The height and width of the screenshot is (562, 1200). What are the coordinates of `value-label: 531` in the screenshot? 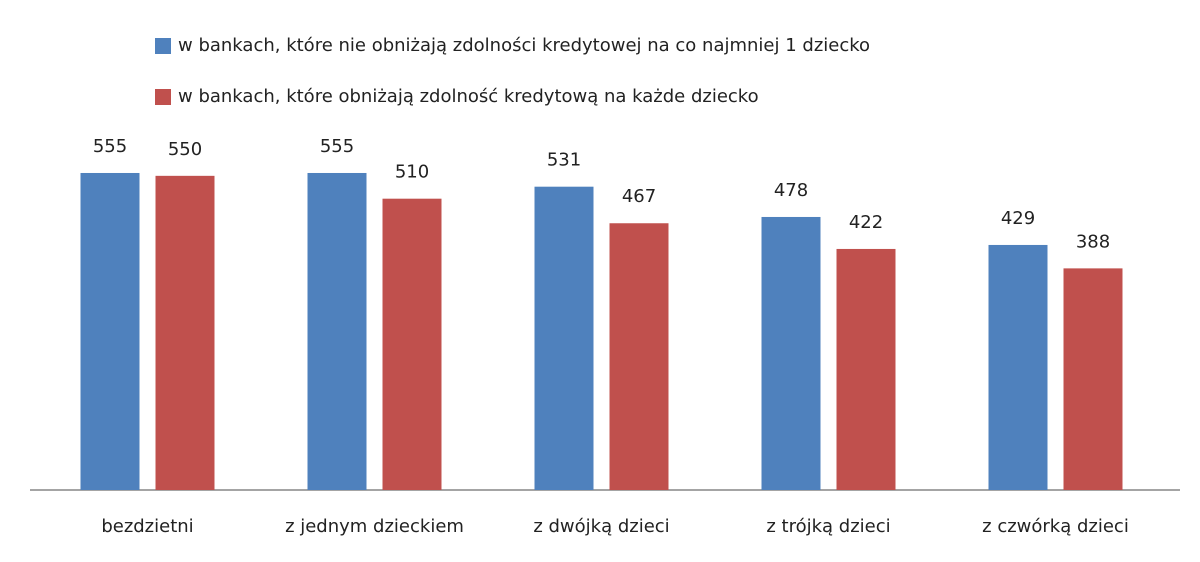 It's located at (564, 160).